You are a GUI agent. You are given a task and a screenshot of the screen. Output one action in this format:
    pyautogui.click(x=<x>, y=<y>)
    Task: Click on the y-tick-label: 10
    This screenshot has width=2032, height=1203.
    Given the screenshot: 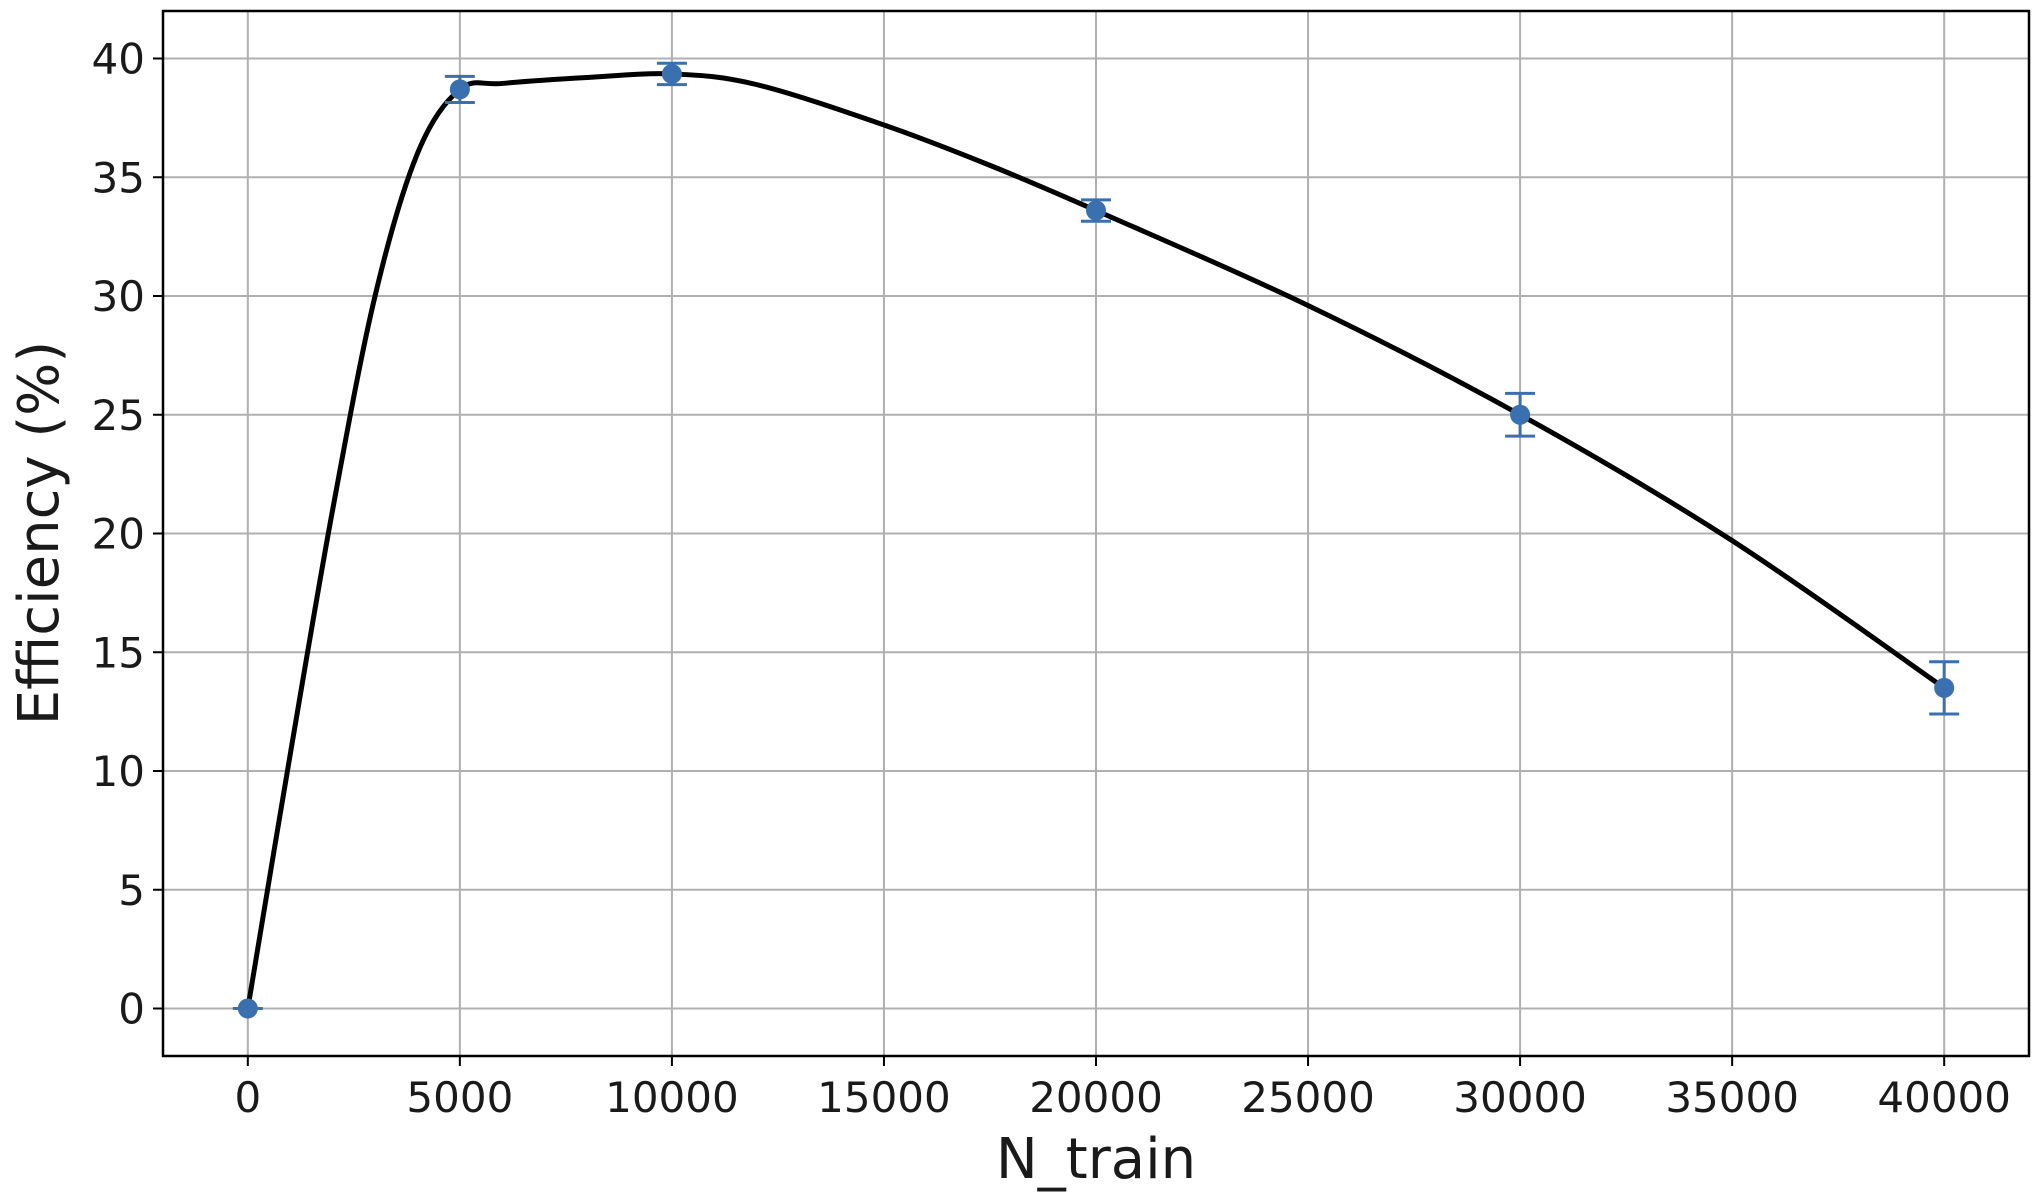 What is the action you would take?
    pyautogui.click(x=118, y=771)
    